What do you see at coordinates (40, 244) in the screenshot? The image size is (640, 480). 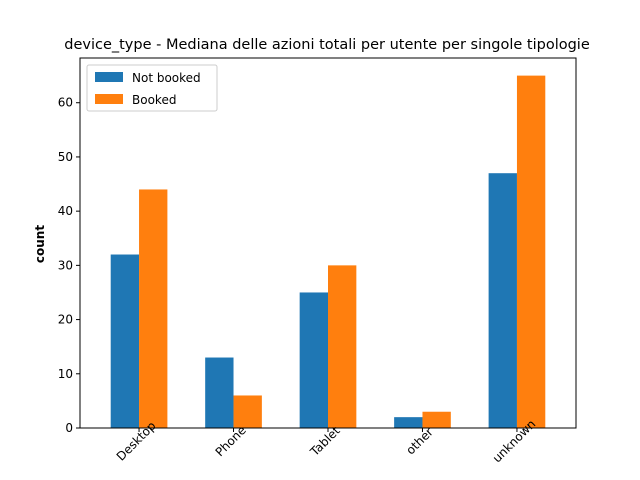 I see `y-axis-label: count` at bounding box center [40, 244].